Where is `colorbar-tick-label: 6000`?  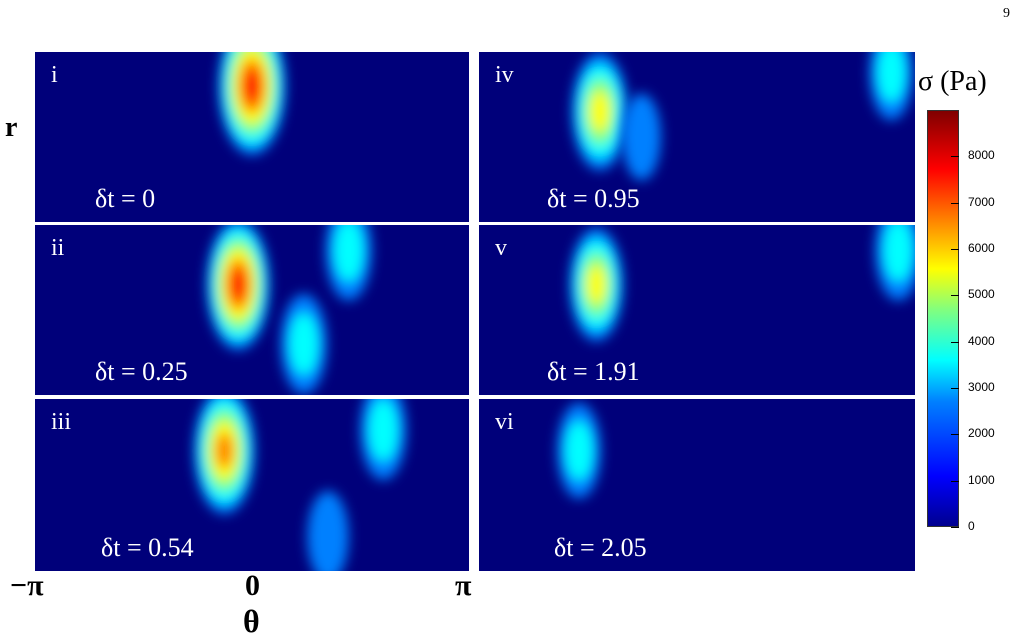 colorbar-tick-label: 6000 is located at coordinates (981, 248).